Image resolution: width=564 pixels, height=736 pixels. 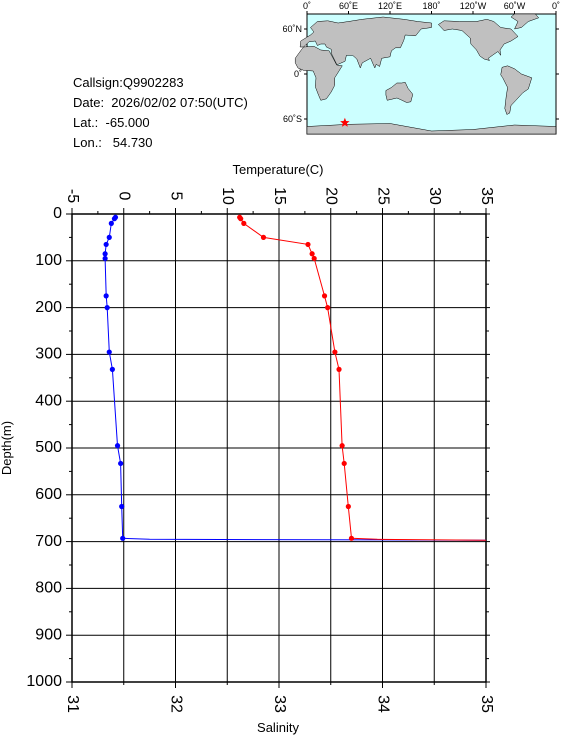 I want to click on temperature-tick-label: 20, so click(x=331, y=196).